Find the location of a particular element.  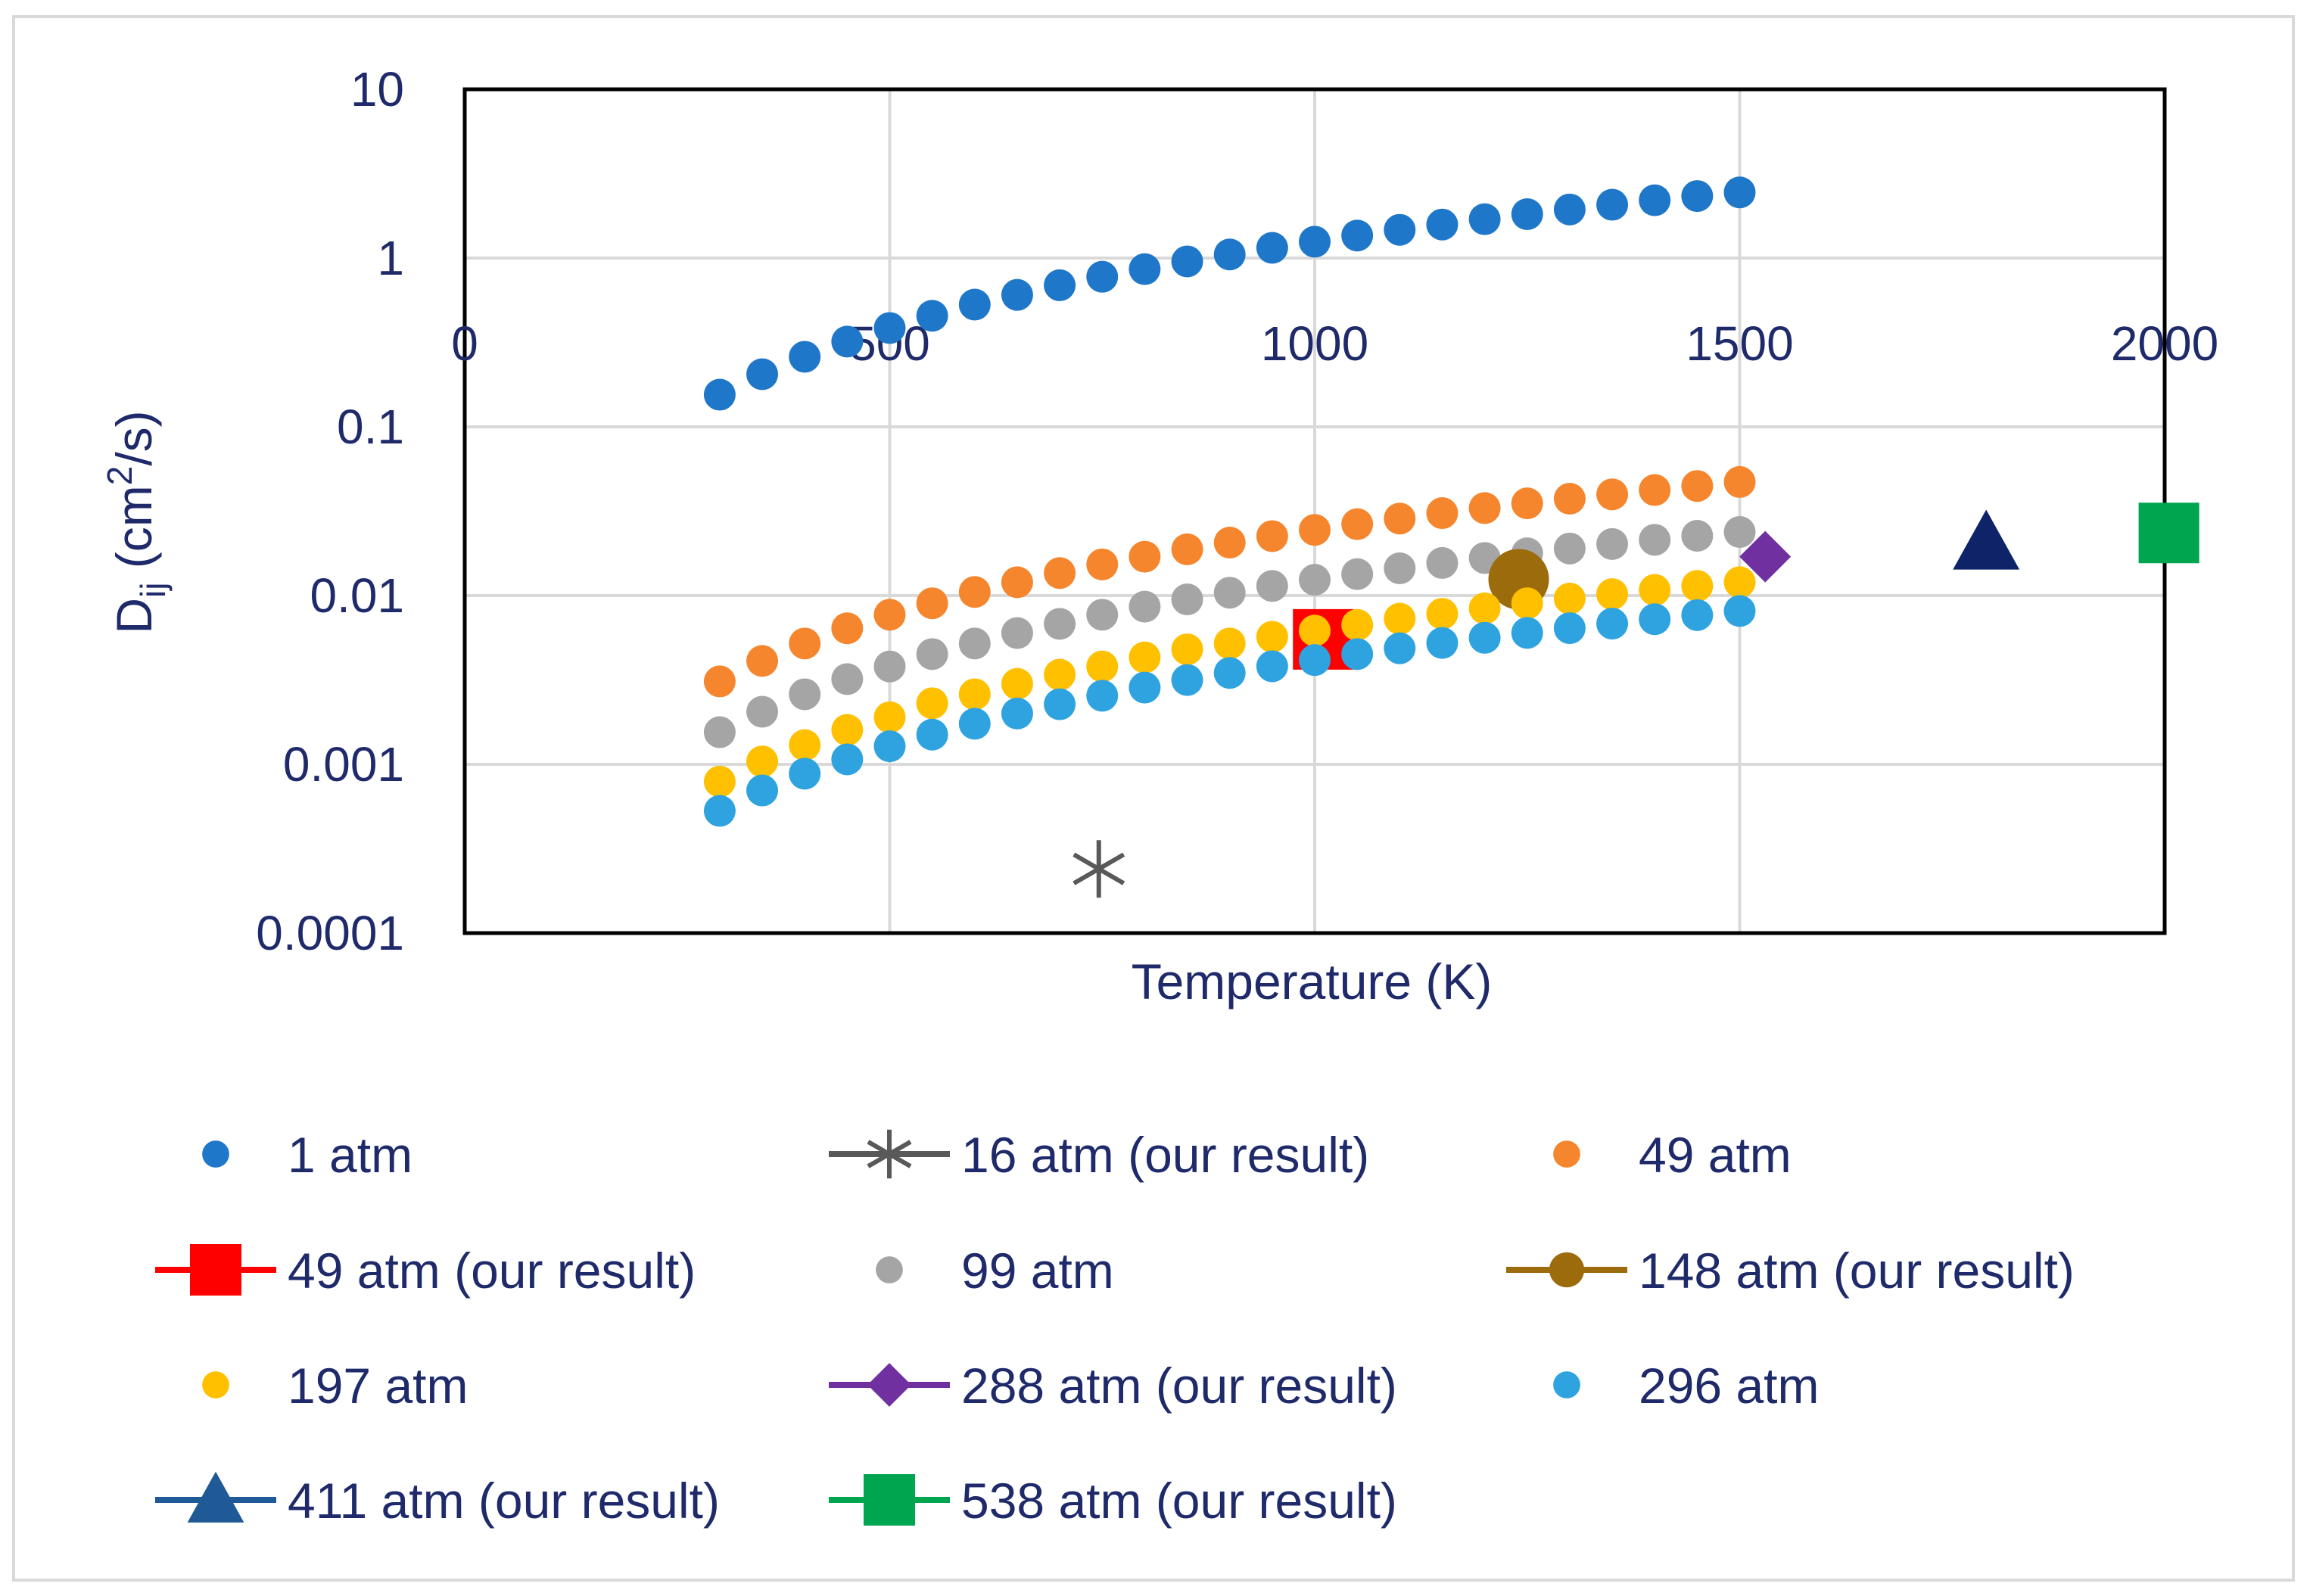

legend-item-0: 1 atm is located at coordinates (307, 1155).